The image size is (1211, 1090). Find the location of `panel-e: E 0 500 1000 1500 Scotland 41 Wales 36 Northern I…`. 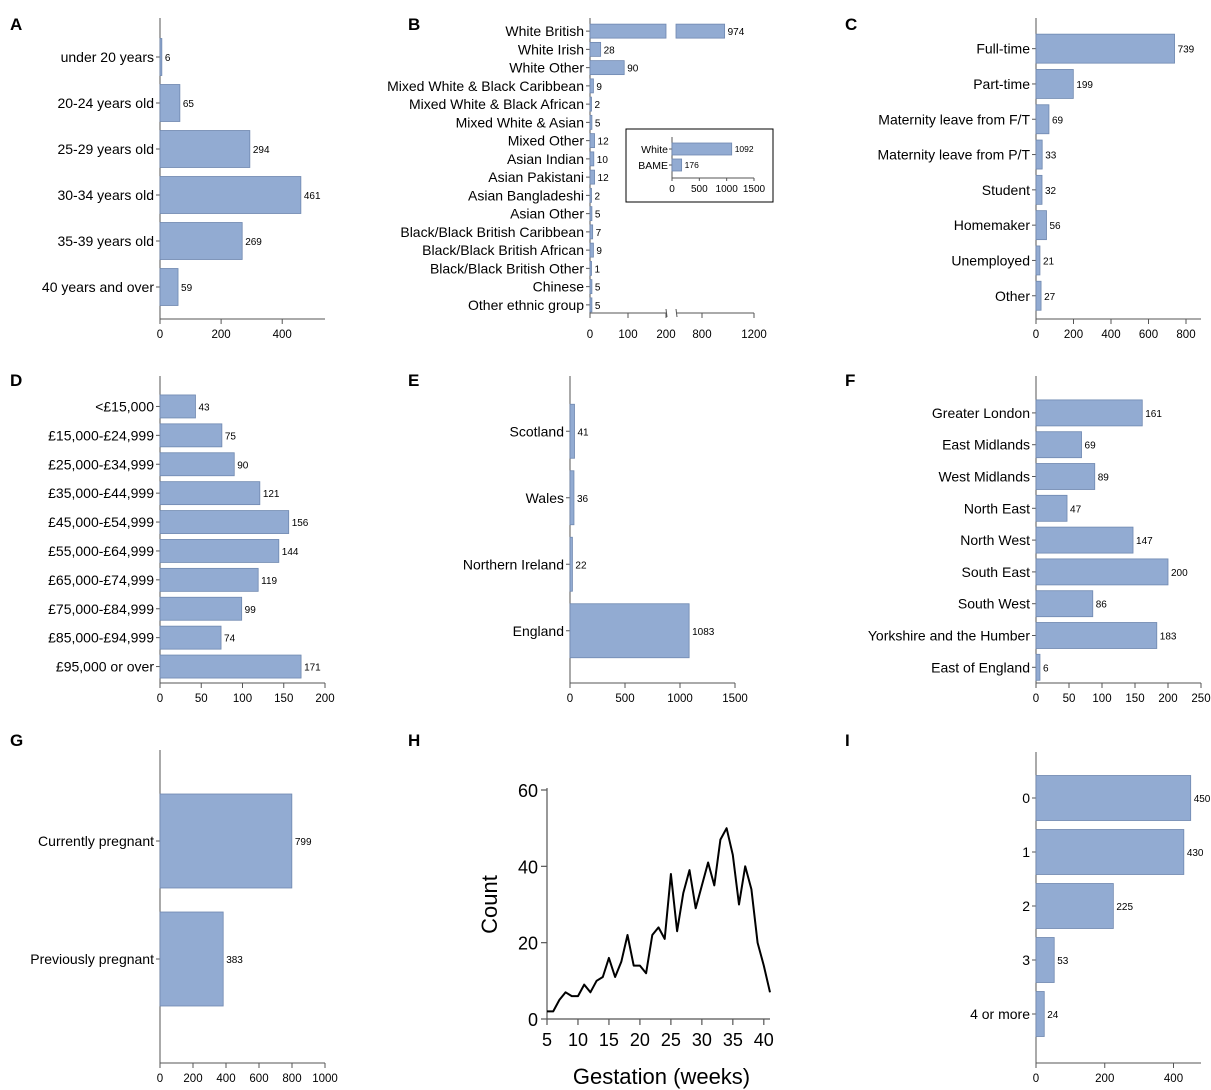

panel-e: E 0 500 1000 1500 Scotland 41 Wales 36 Northern I… is located at coordinates (578, 538).